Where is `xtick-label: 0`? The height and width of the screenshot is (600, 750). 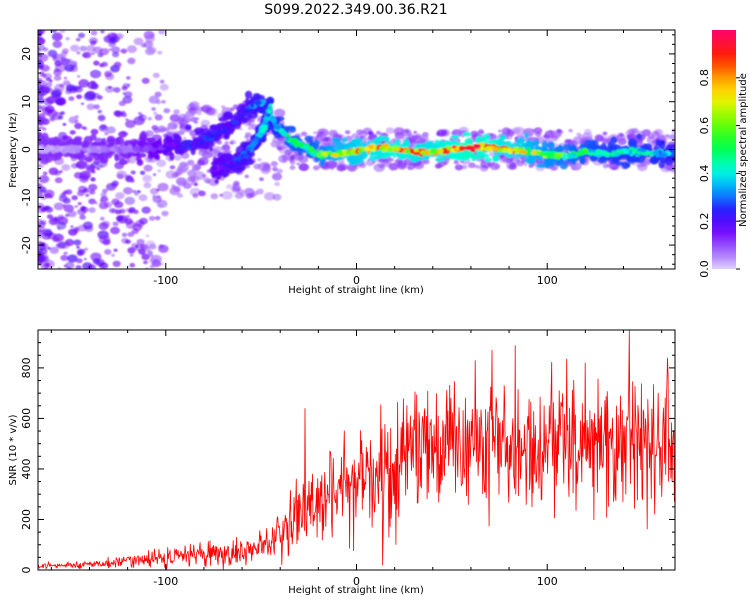 xtick-label: 0 is located at coordinates (356, 280).